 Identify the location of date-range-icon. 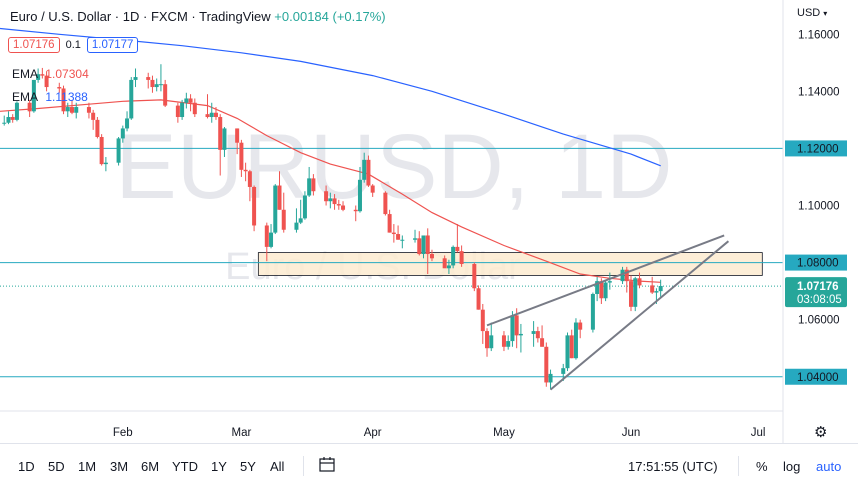
(327, 467).